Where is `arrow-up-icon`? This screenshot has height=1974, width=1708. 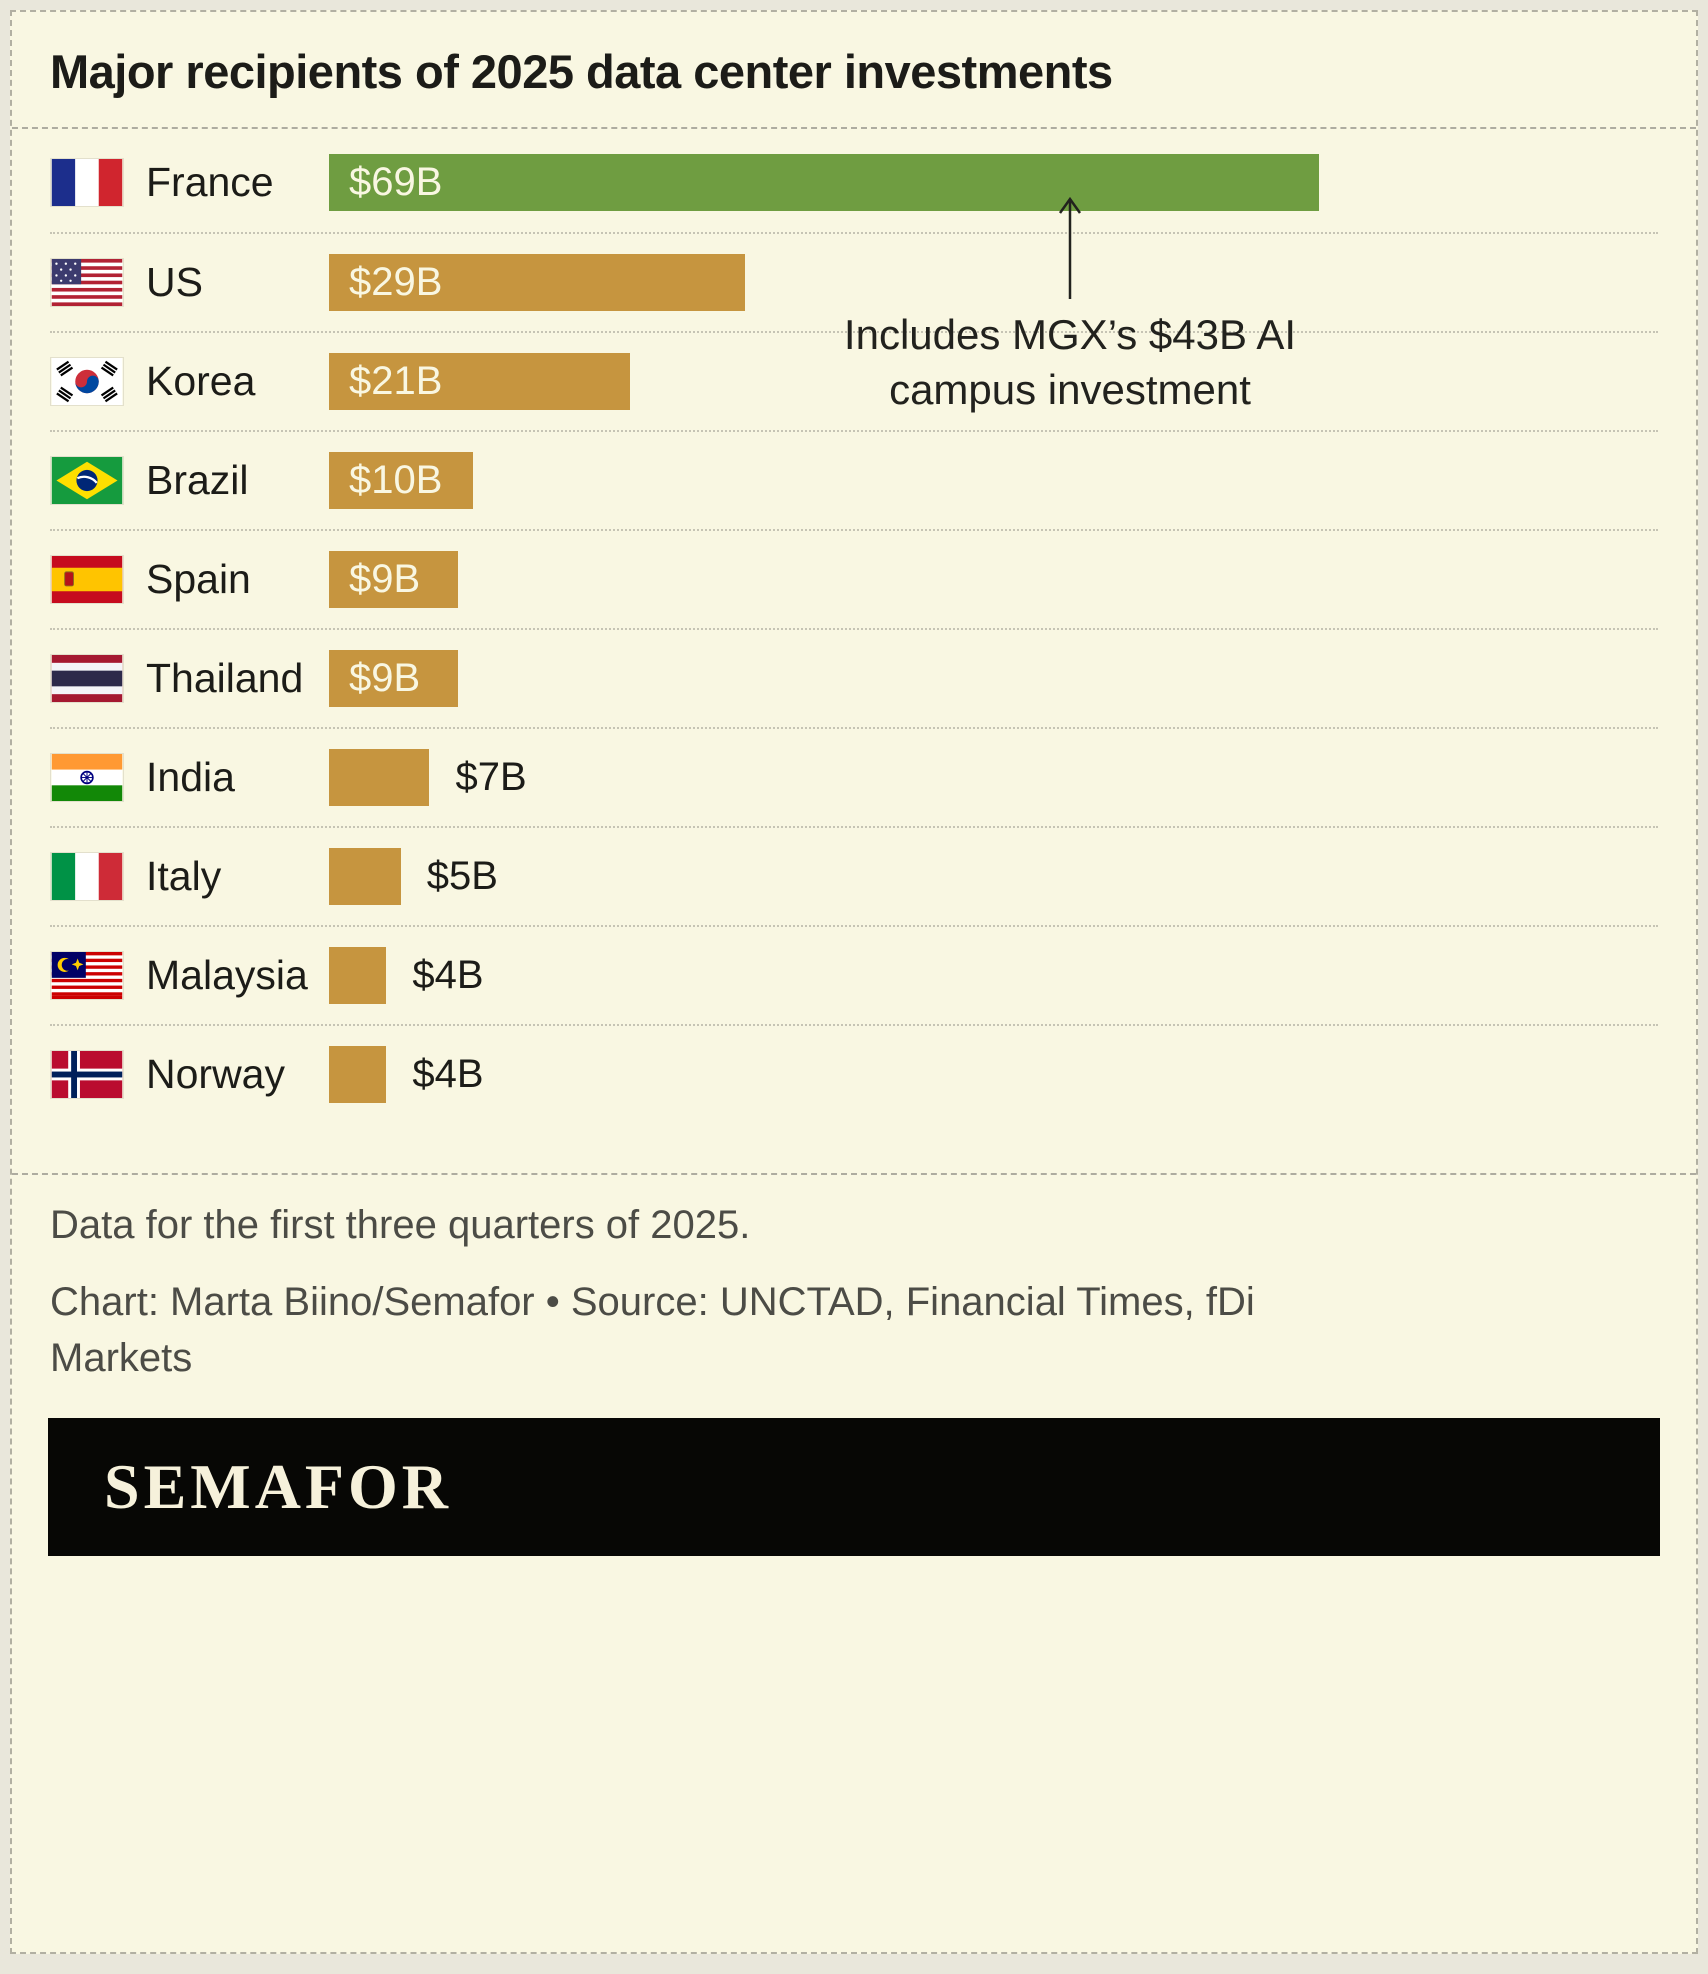
arrow-up-icon is located at coordinates (1070, 247).